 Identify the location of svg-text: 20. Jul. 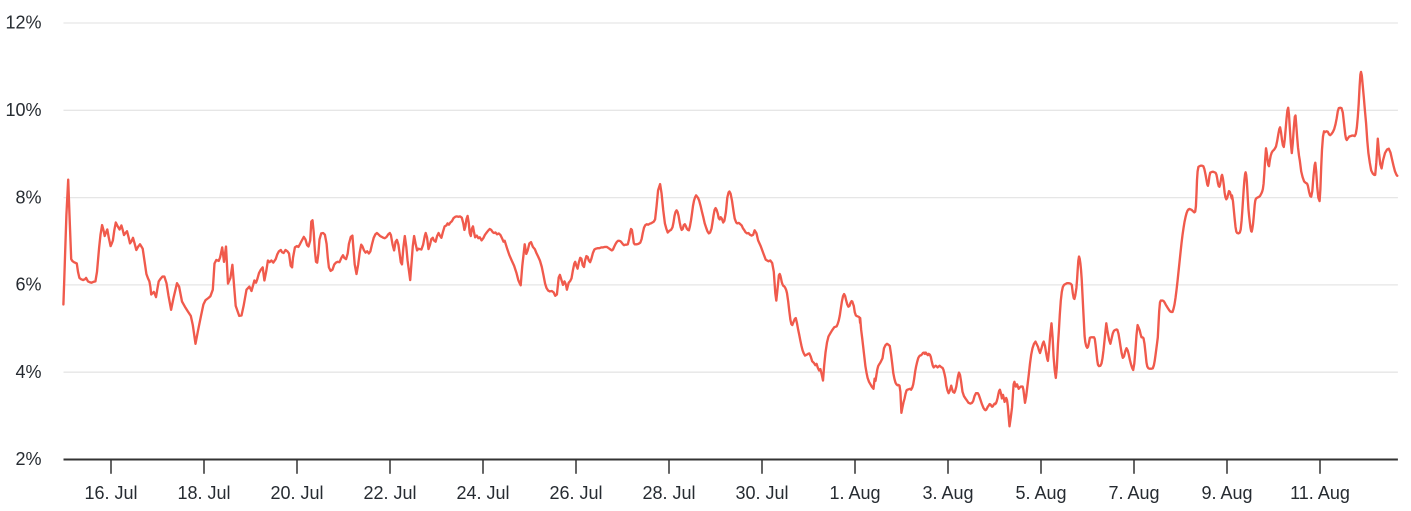
(296, 493).